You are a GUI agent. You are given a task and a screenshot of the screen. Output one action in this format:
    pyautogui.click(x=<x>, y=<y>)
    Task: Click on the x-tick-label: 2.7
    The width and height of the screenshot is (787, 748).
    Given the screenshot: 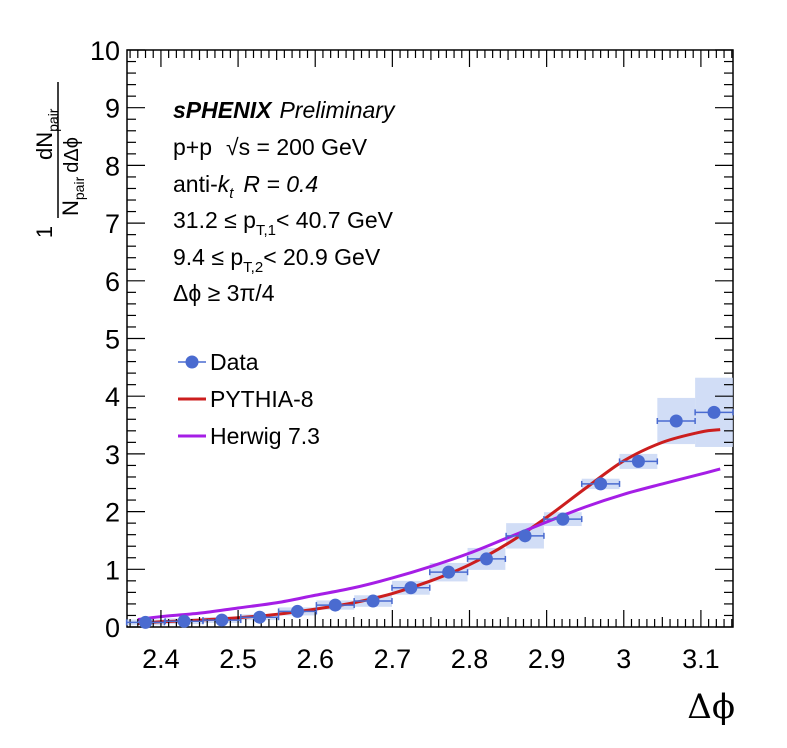 What is the action you would take?
    pyautogui.click(x=393, y=659)
    